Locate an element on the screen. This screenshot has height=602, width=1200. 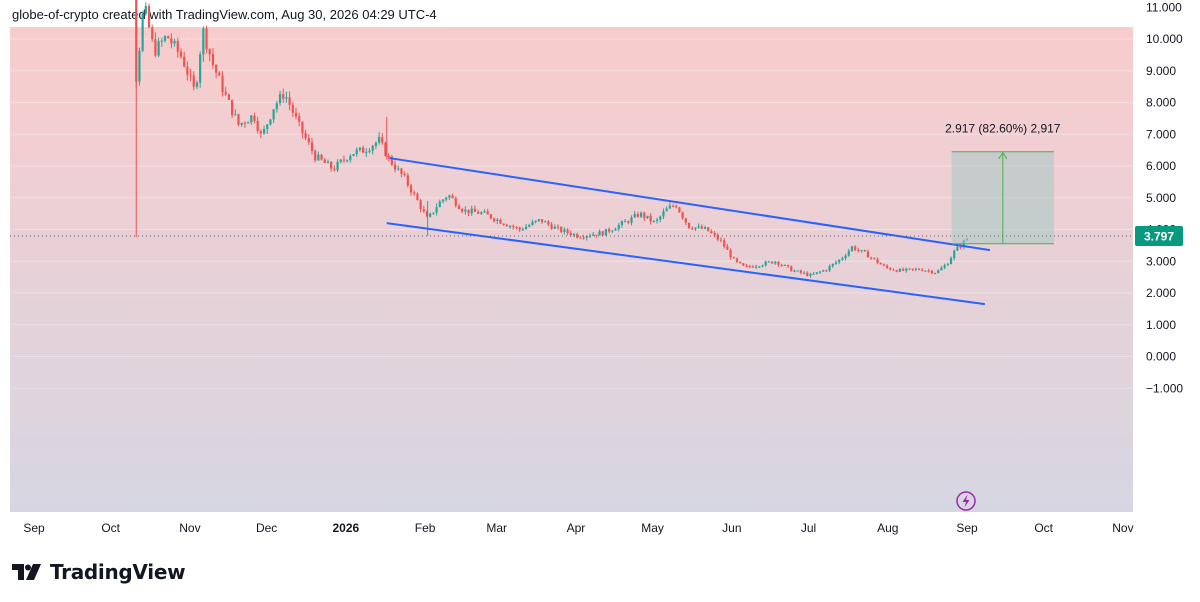
tradingview-logo-icon is located at coordinates (26, 572).